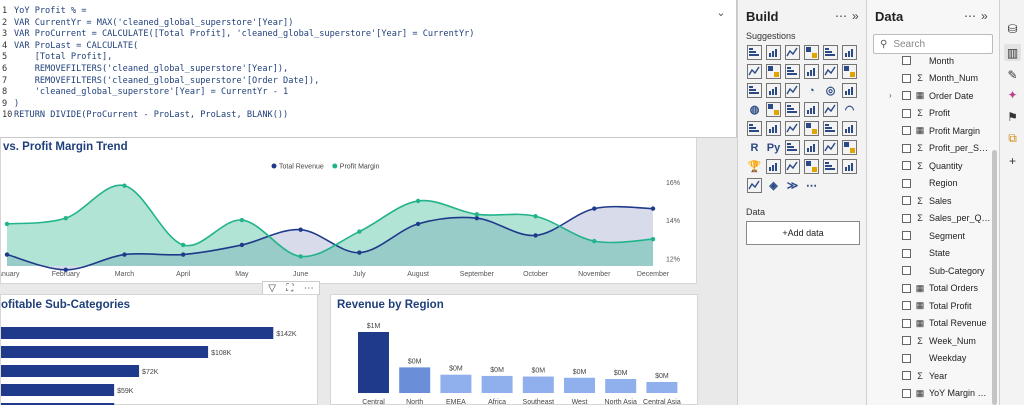 This screenshot has width=1024, height=405. Describe the element at coordinates (830, 52) in the screenshot. I see `100-bar-icon` at that location.